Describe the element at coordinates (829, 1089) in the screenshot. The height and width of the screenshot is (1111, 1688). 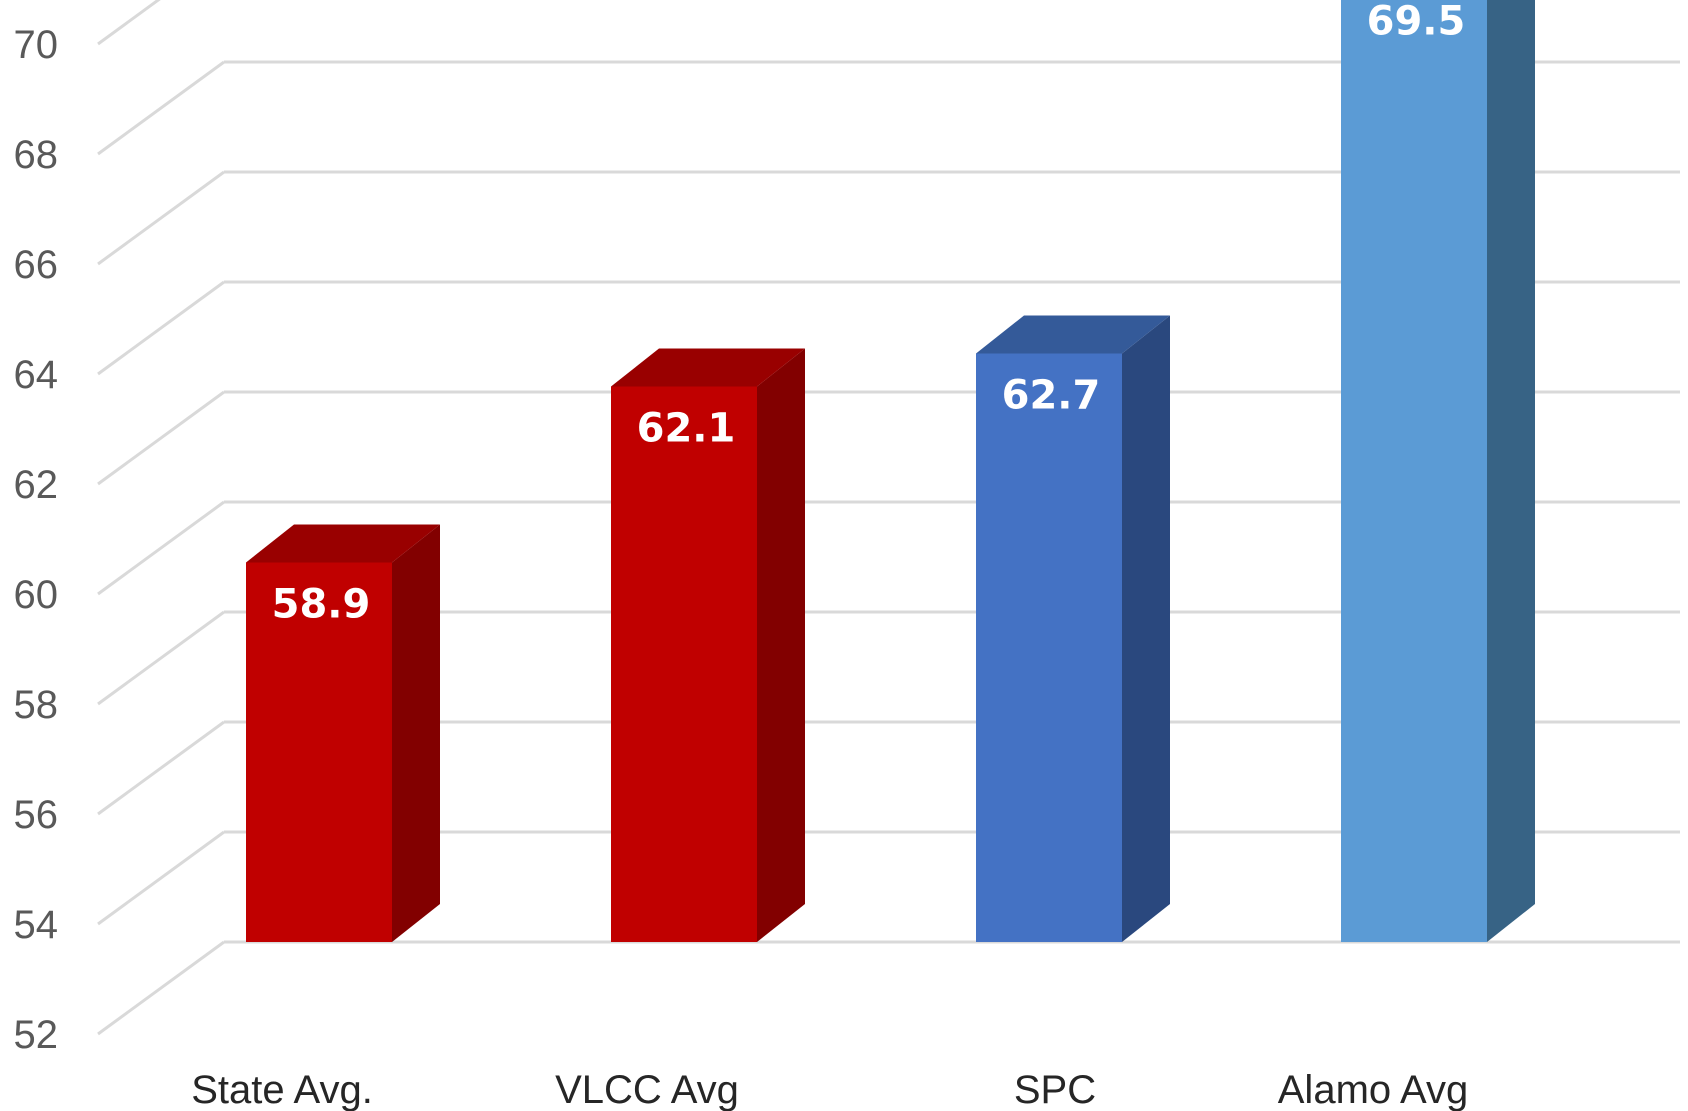
I see `x-axis-categories: State Avg. VLCC Avg SPC Alamo Avg` at that location.